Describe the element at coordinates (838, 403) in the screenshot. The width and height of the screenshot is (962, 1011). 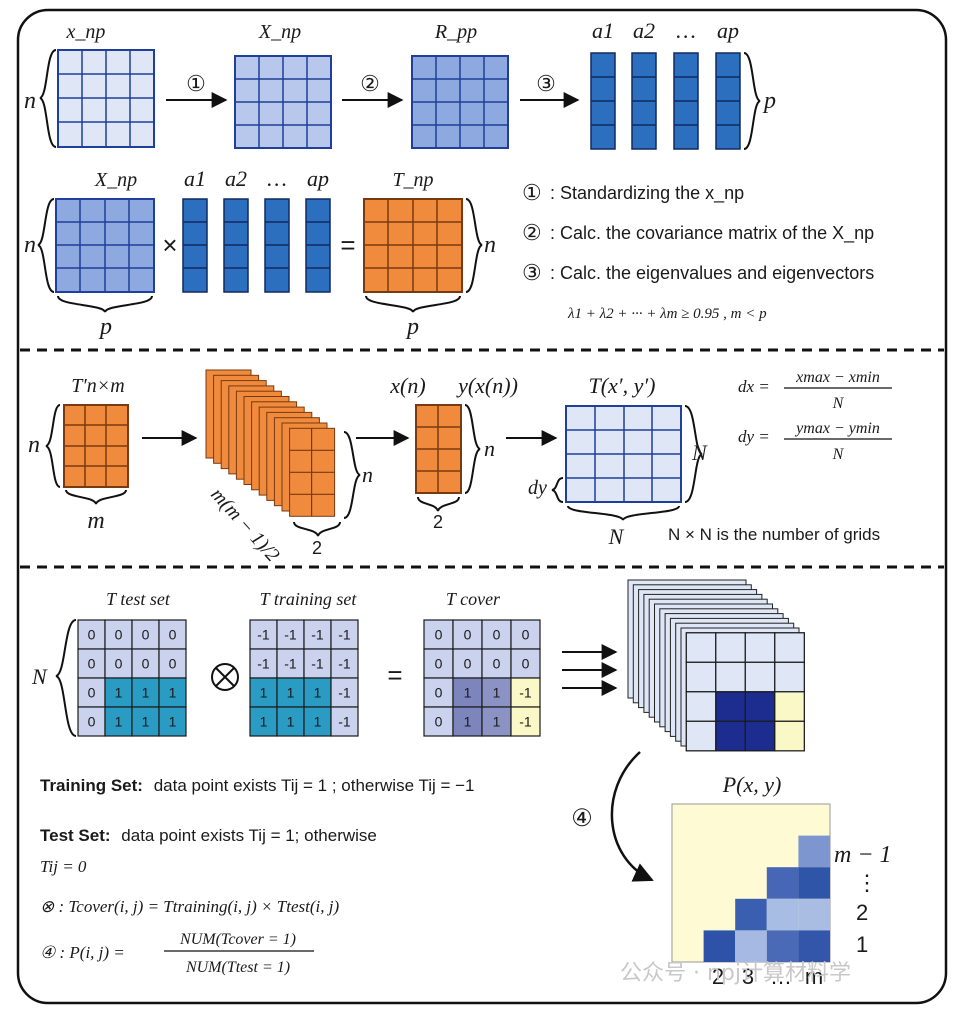
I see `dx-formula-den: N` at that location.